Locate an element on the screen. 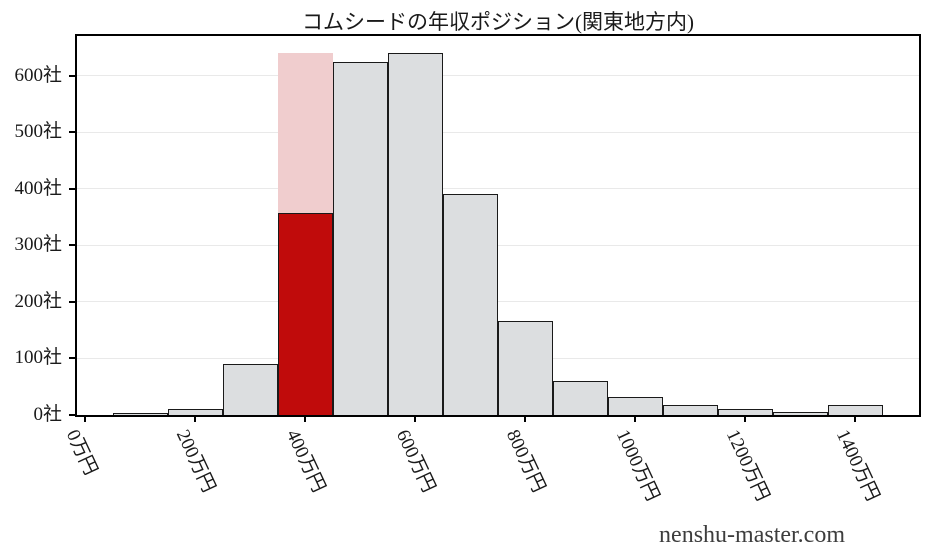 This screenshot has width=927, height=557. watermark: nenshu-master.com is located at coordinates (752, 535).